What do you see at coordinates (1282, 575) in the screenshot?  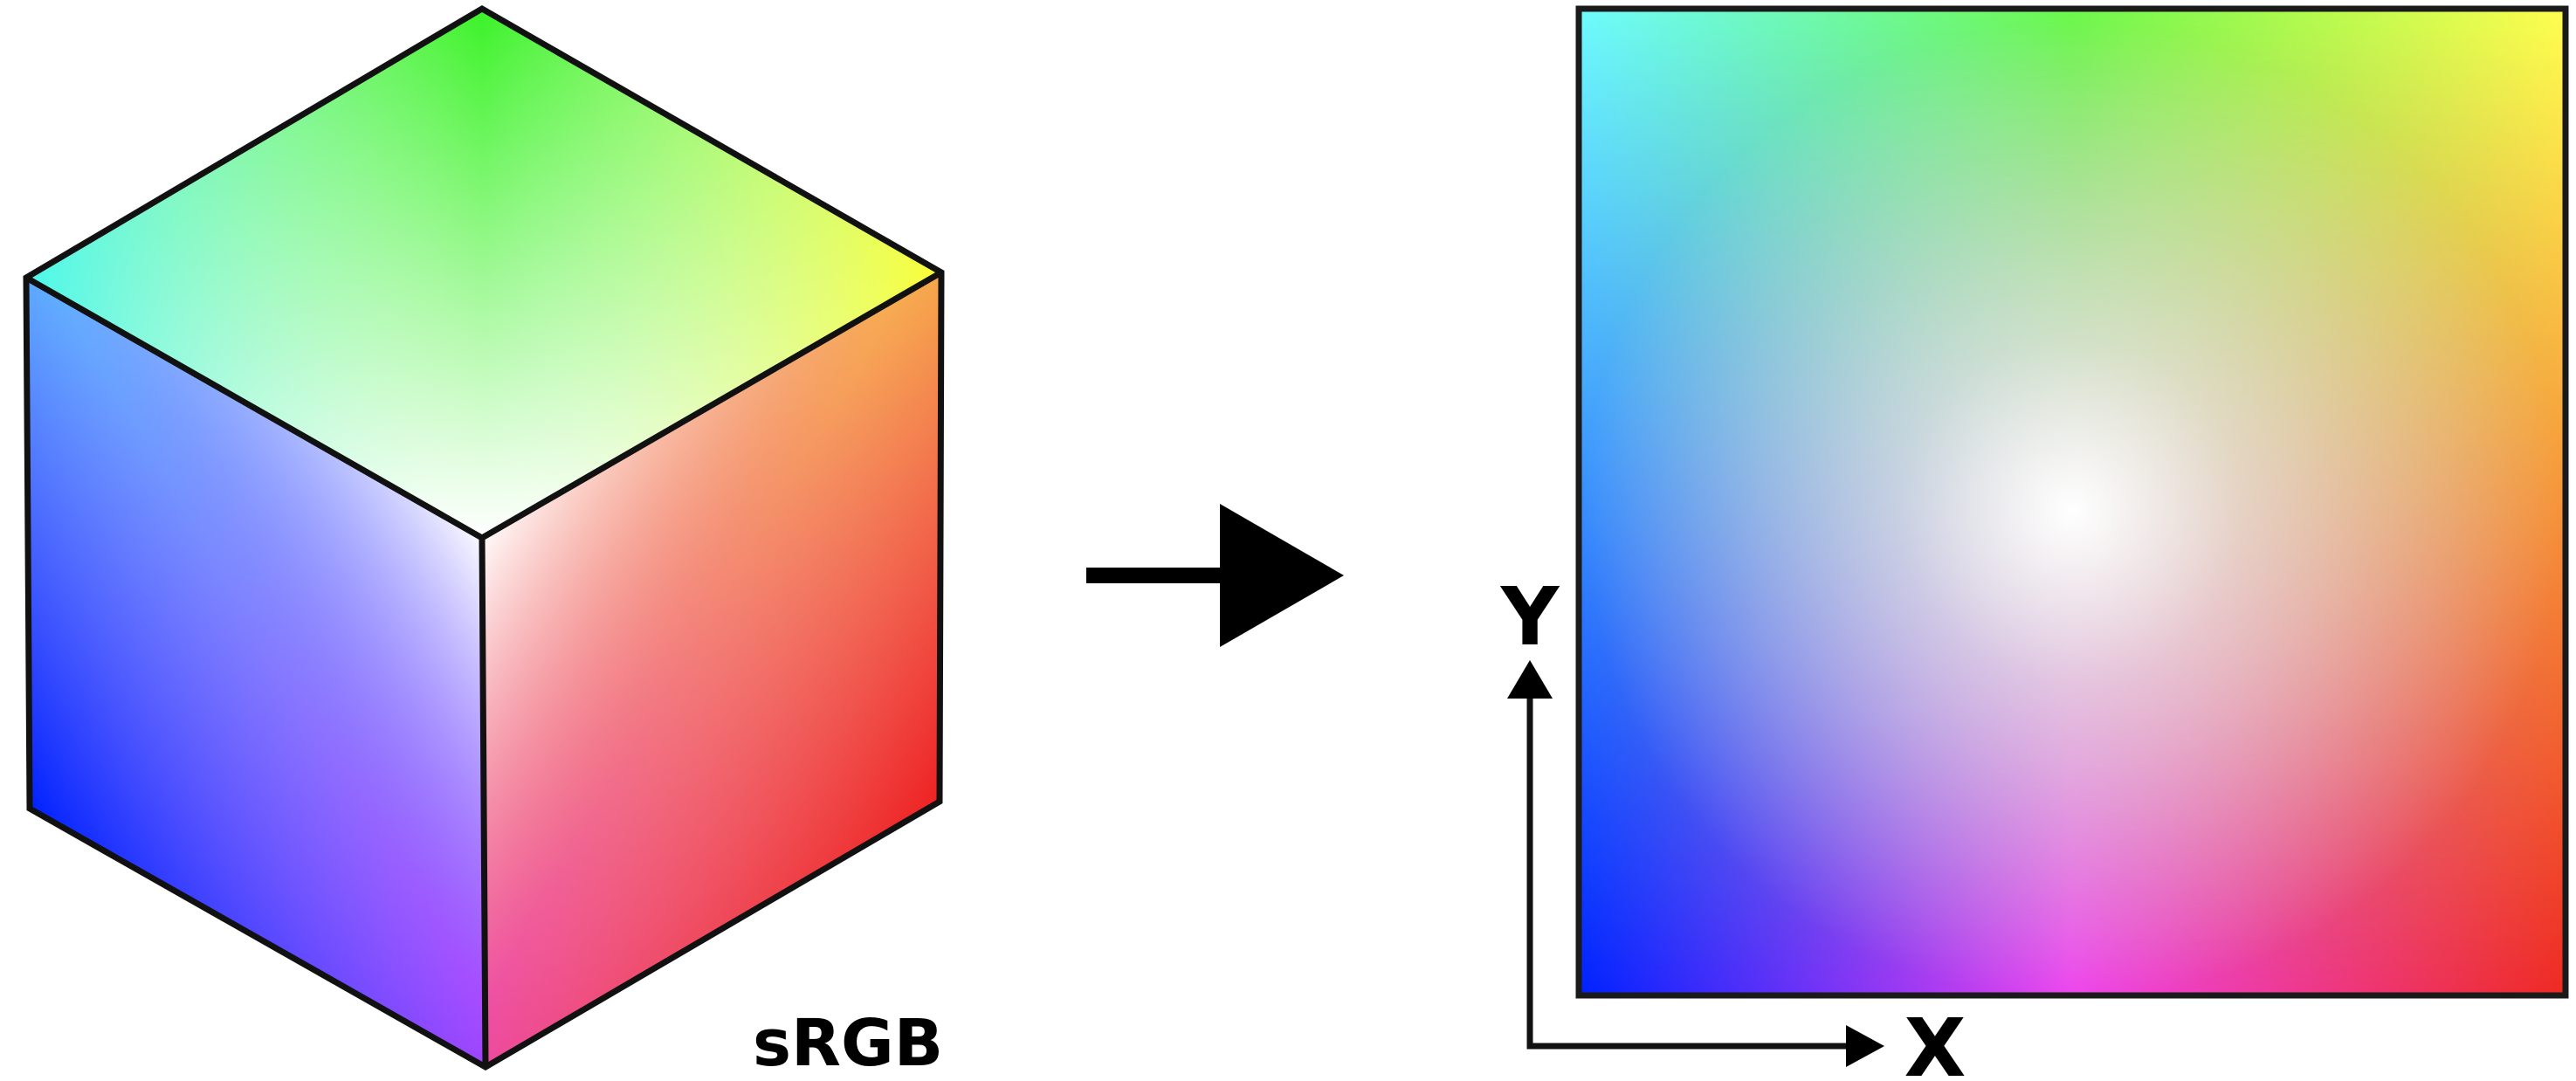 I see `transform-arrow-head` at bounding box center [1282, 575].